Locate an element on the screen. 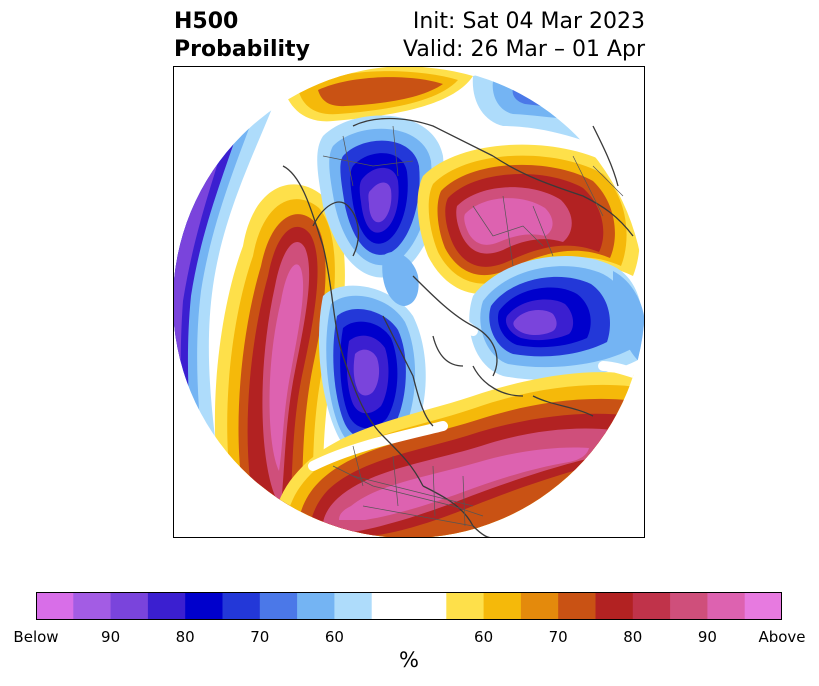  colorbar-tick-label: Above is located at coordinates (782, 637).